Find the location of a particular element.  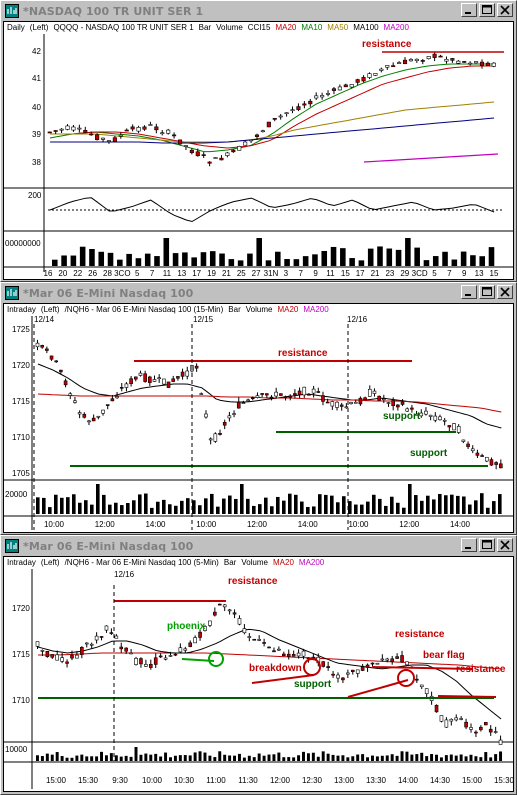

x-tick: 17 is located at coordinates (360, 273).